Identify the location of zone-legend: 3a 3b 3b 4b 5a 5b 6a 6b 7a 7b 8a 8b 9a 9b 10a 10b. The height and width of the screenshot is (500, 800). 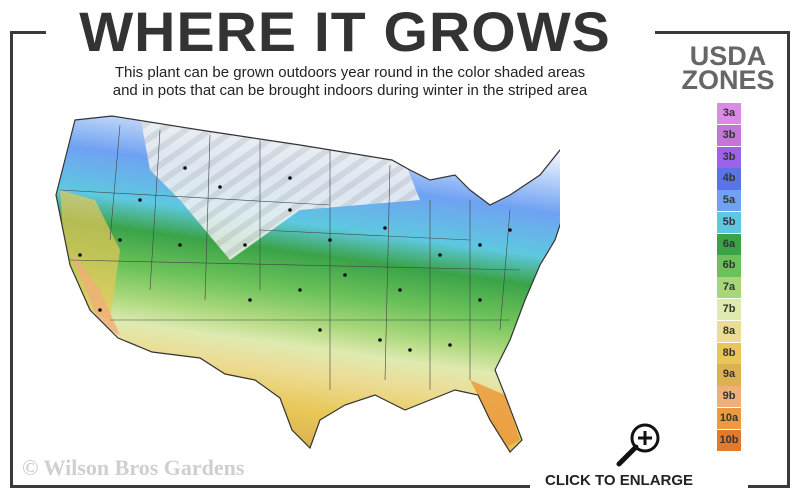
(729, 277).